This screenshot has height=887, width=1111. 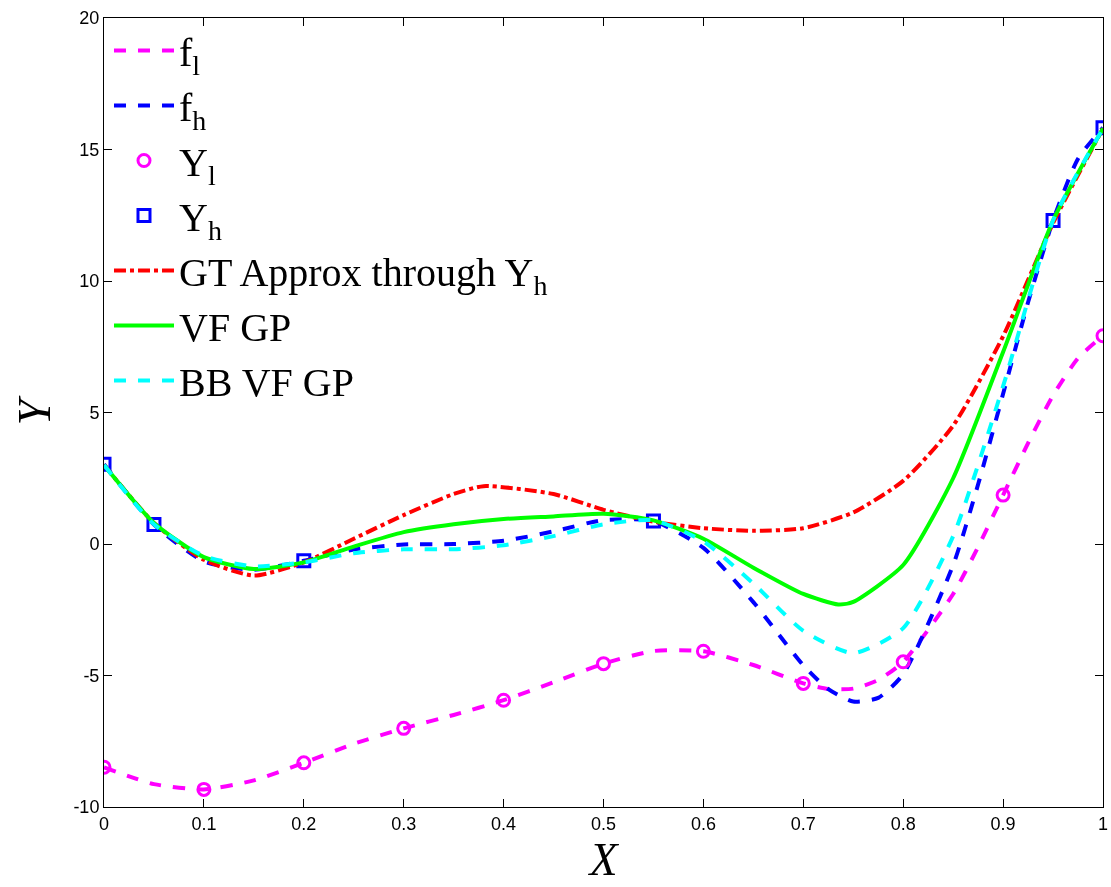 What do you see at coordinates (91, 675) in the screenshot?
I see `y-tick-label: -5` at bounding box center [91, 675].